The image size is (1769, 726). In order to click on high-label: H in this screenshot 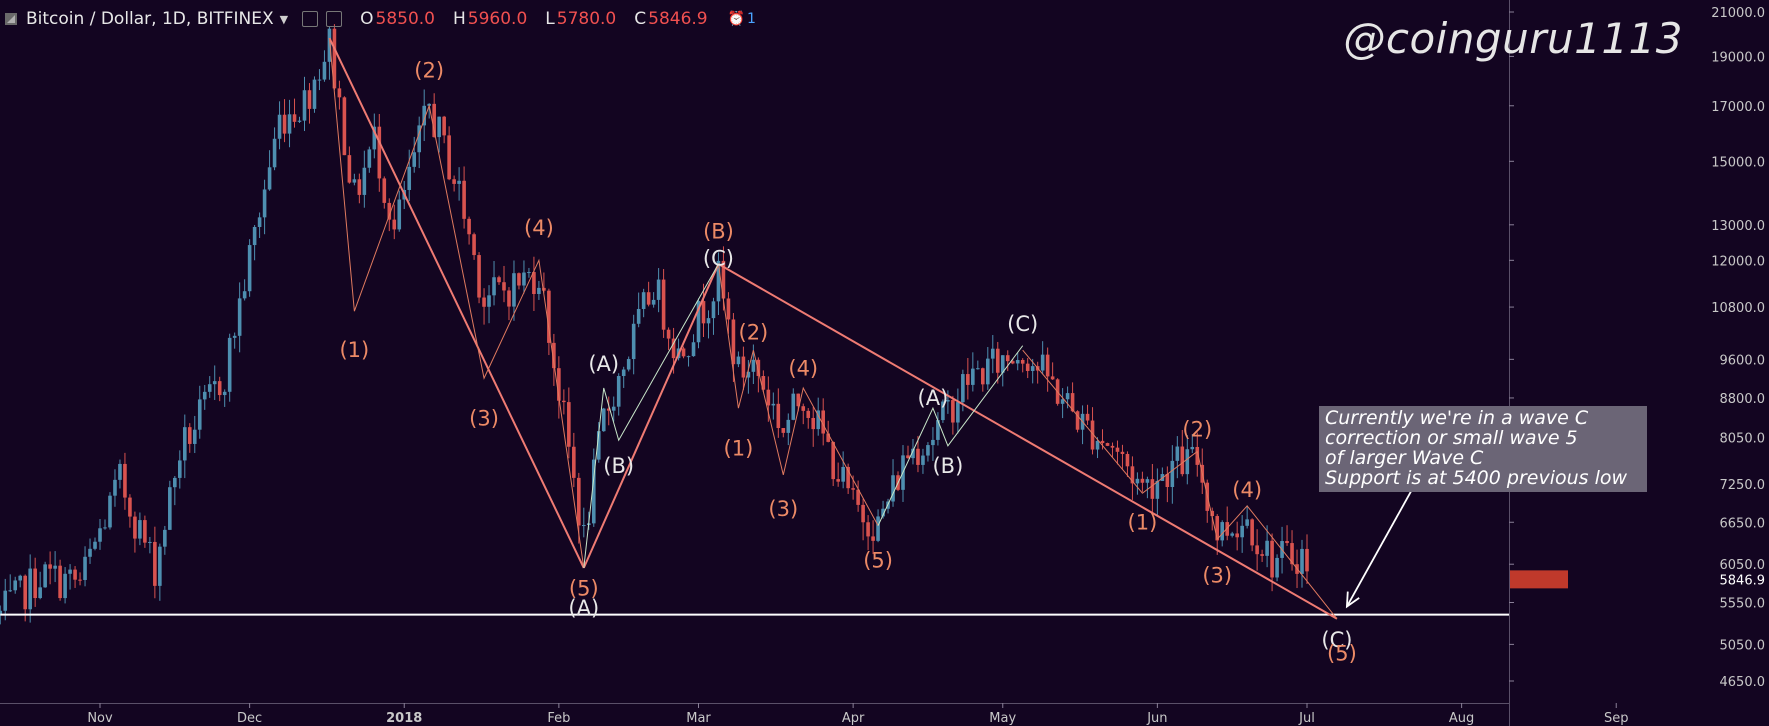, I will do `click(459, 19)`.